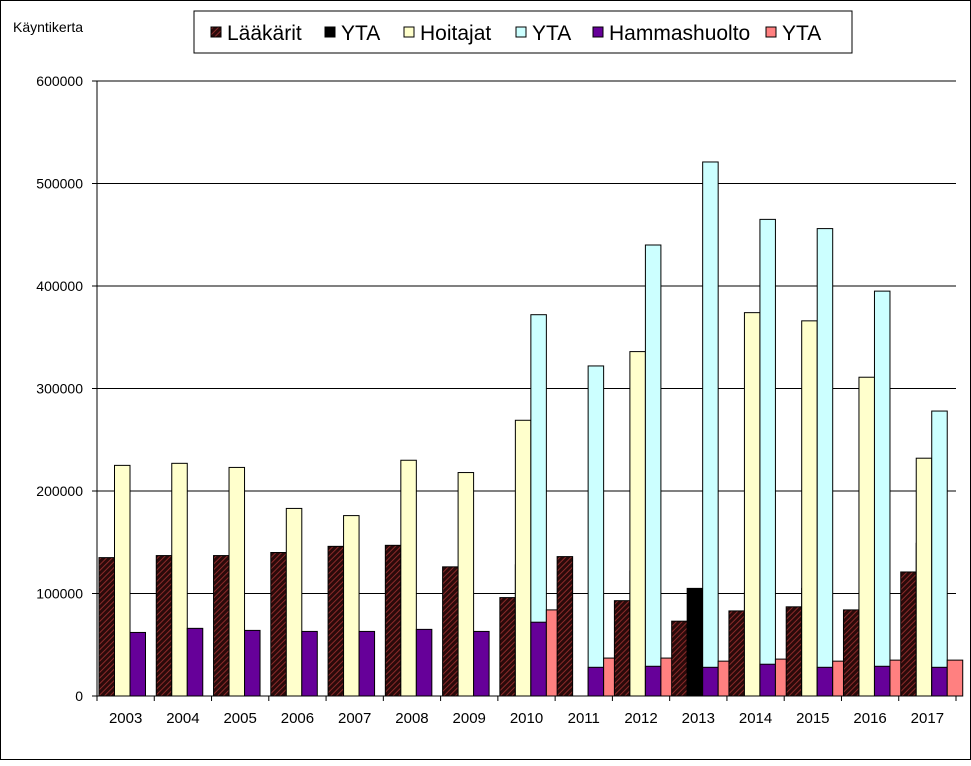 The width and height of the screenshot is (971, 766). I want to click on x-tick-label: 2008, so click(411, 718).